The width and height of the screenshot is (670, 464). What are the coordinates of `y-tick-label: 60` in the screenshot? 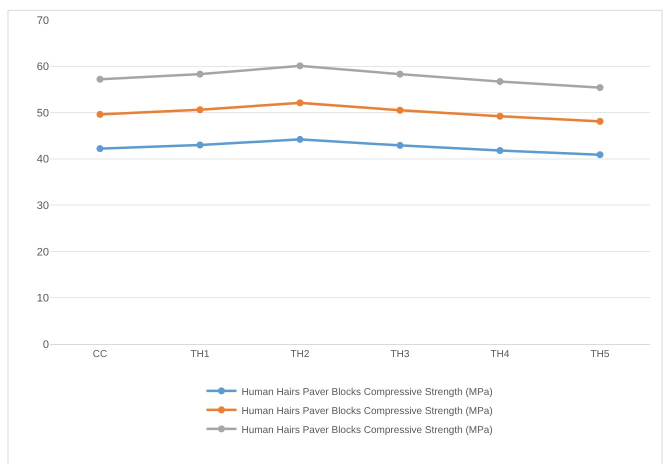 It's located at (42, 67).